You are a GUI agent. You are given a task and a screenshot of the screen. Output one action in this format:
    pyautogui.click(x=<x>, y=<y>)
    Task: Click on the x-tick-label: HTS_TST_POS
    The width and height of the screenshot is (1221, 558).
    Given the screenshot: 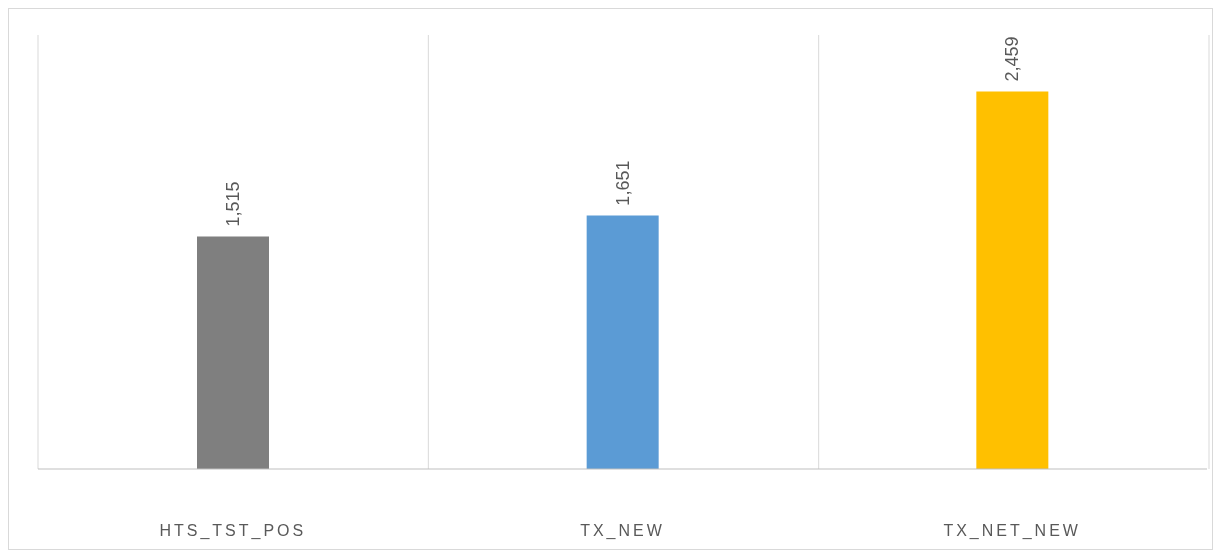 What is the action you would take?
    pyautogui.click(x=233, y=531)
    